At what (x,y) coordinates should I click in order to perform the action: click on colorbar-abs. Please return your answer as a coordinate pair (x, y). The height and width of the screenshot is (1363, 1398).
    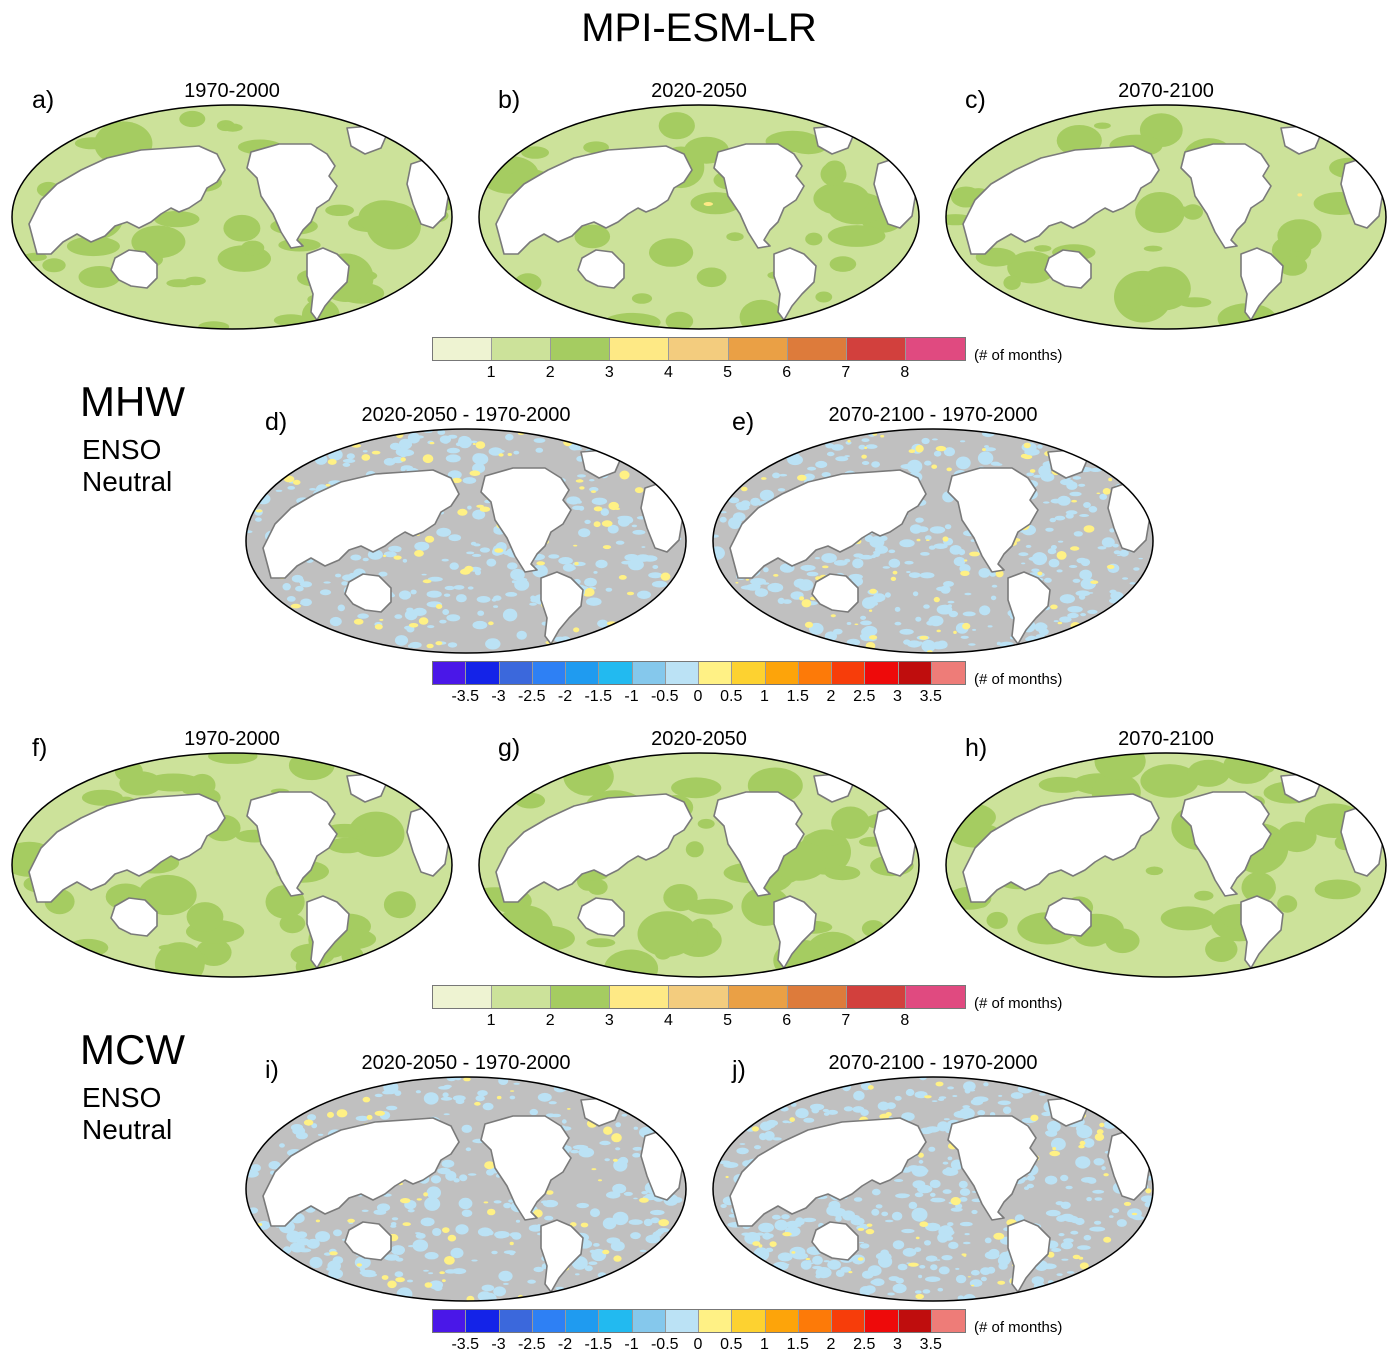
    Looking at the image, I should click on (699, 349).